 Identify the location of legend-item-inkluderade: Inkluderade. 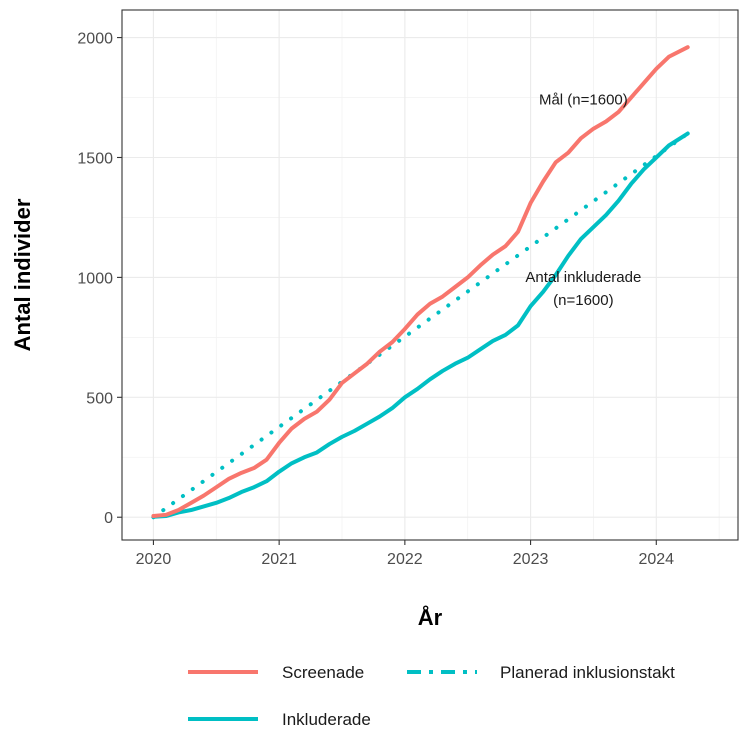
(279, 719).